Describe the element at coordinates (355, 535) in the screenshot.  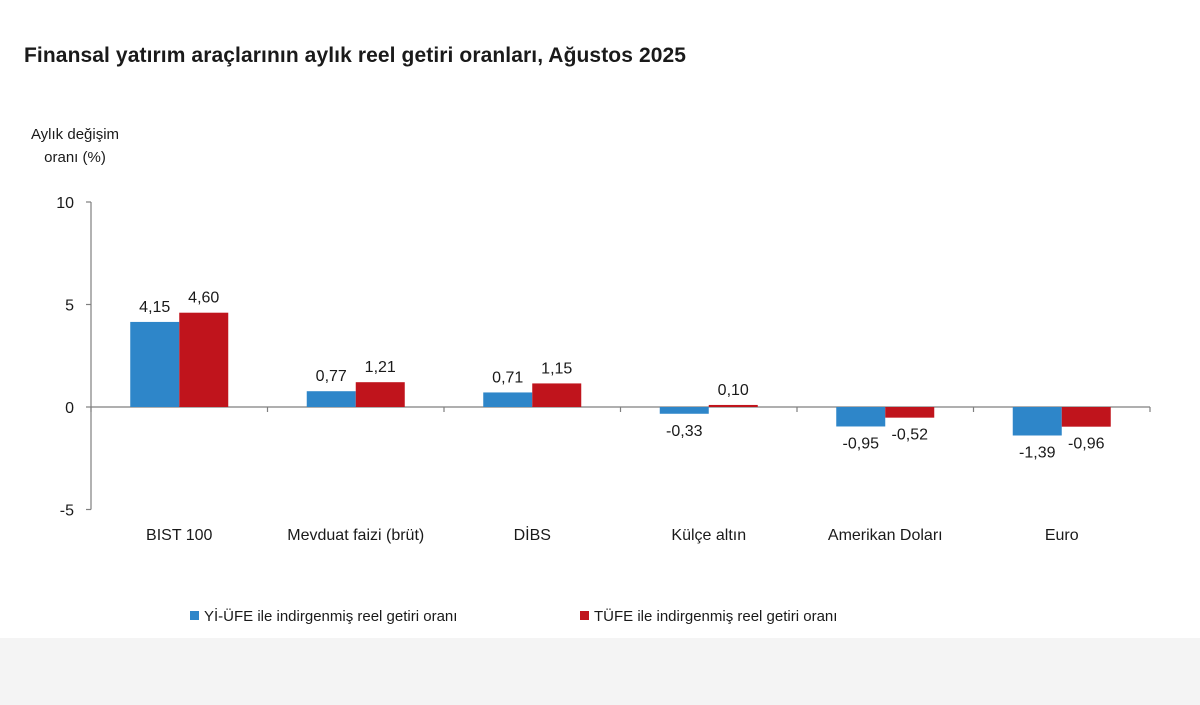
I see `category-label: Mevduat faizi (brüt)` at that location.